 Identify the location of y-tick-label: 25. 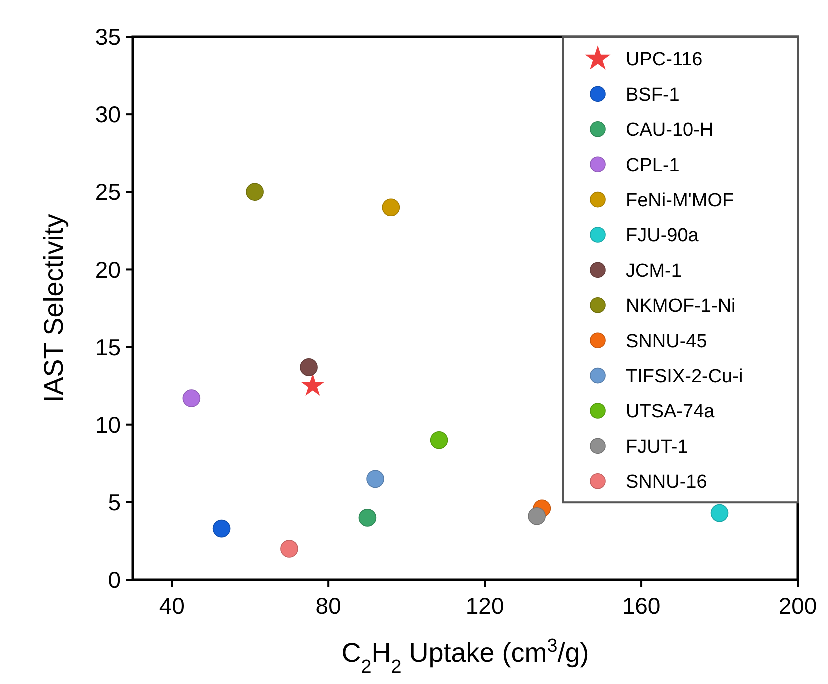
(108, 192).